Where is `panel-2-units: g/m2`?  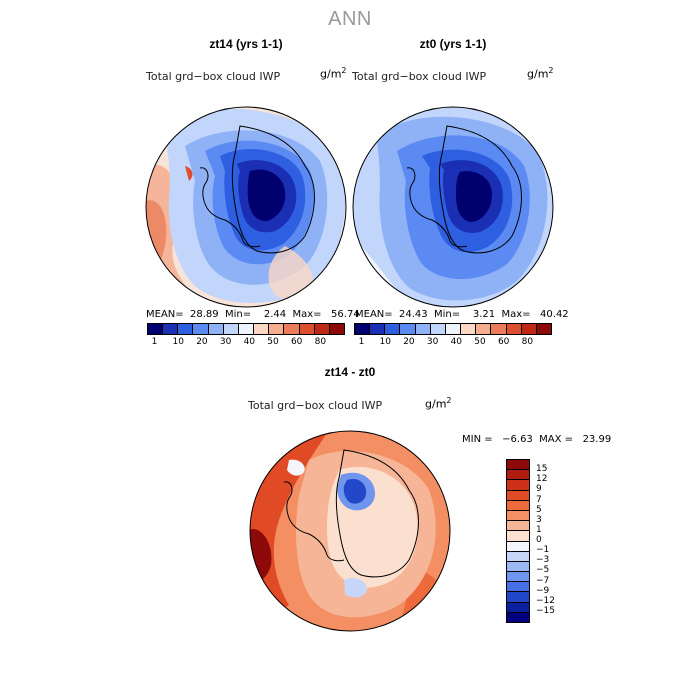
panel-2-units: g/m2 is located at coordinates (540, 73).